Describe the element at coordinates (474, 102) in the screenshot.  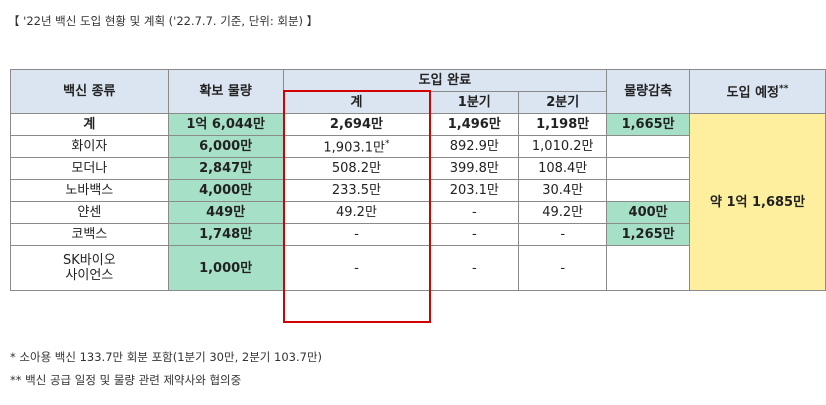
I see `header-q1: 1분기` at that location.